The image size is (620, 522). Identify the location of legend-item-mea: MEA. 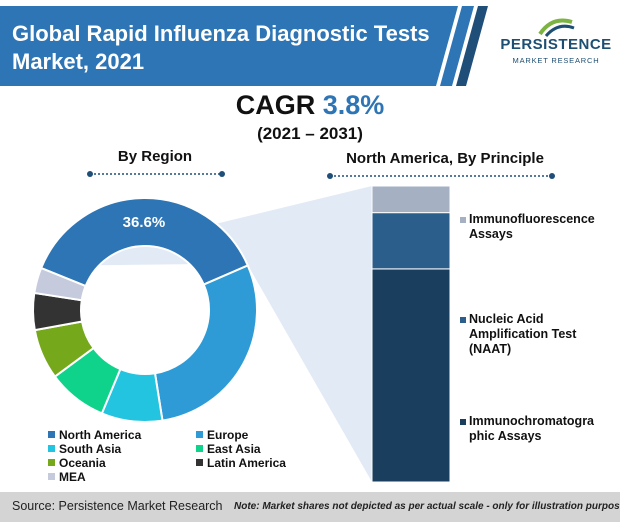
(67, 477).